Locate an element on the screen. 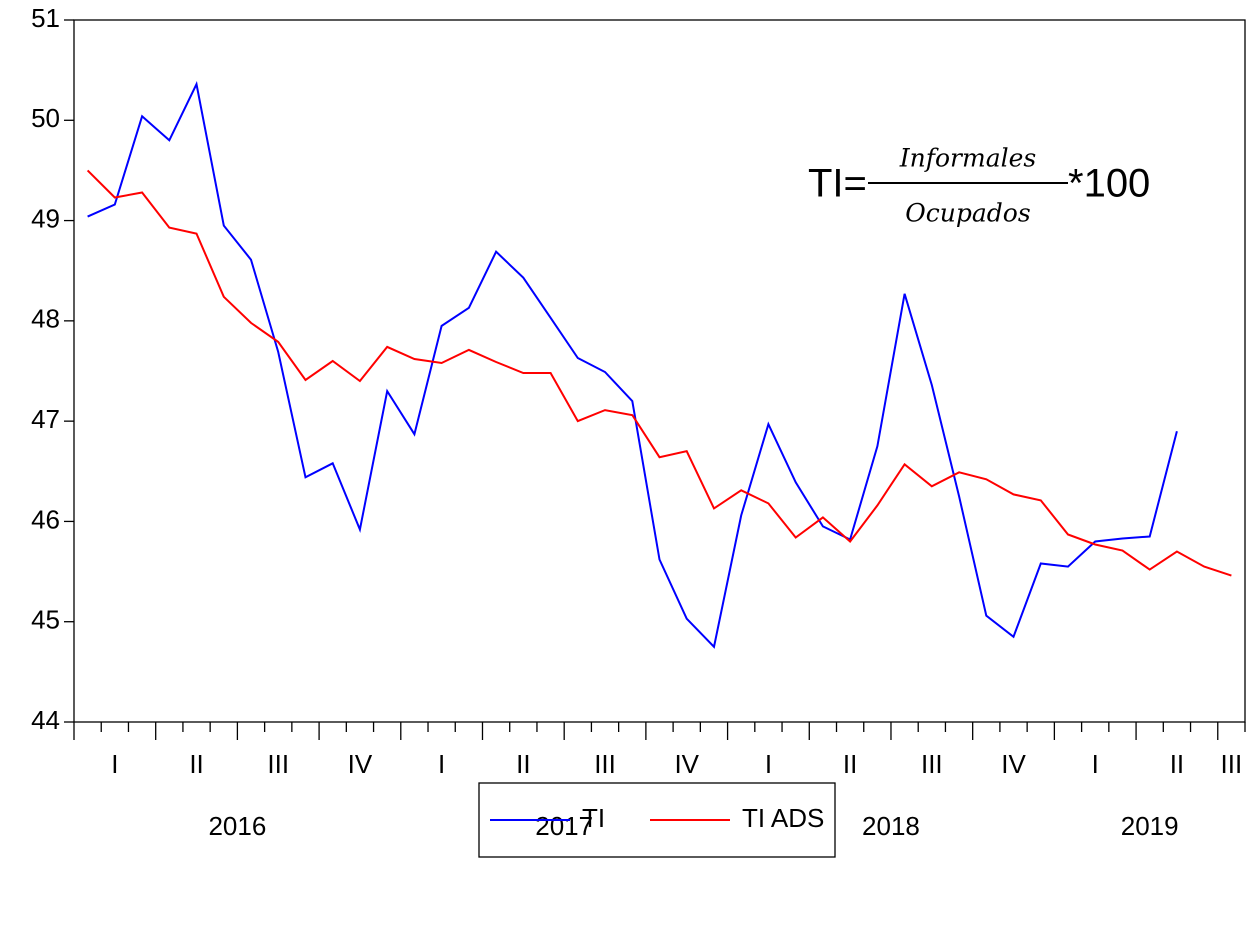  y-tick-label: 44 is located at coordinates (45, 720).